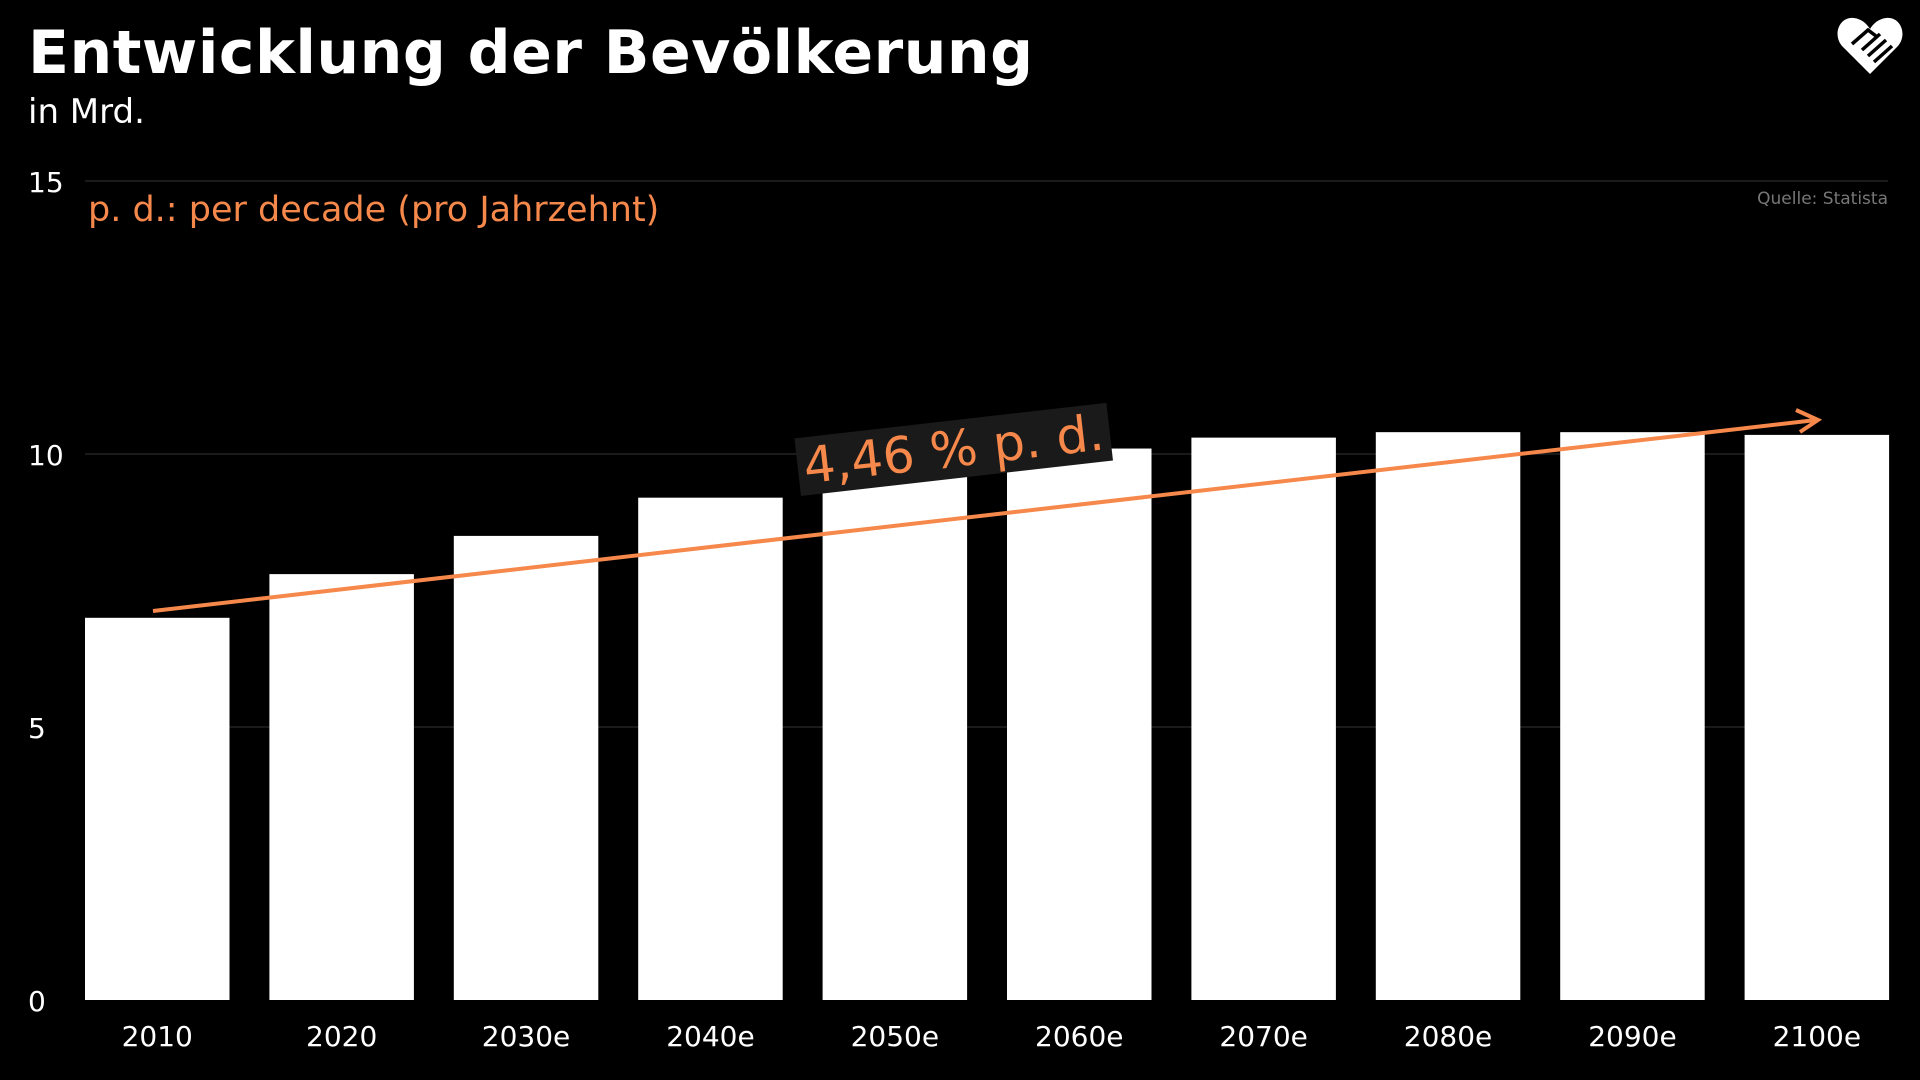 The width and height of the screenshot is (1920, 1080). Describe the element at coordinates (1817, 717) in the screenshot. I see `bar-2100e` at that location.